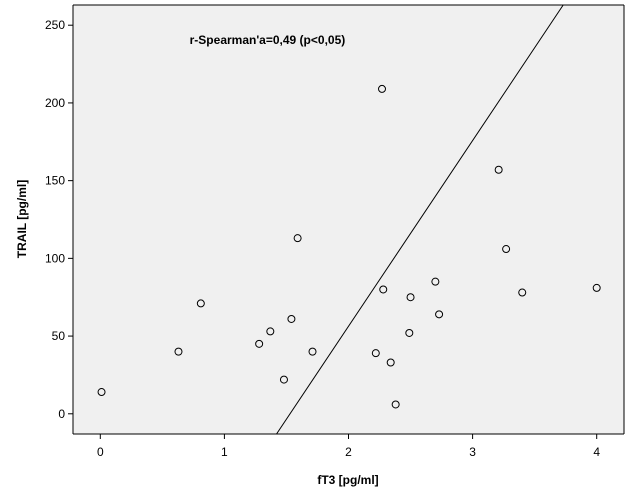 The width and height of the screenshot is (625, 500). What do you see at coordinates (224, 452) in the screenshot?
I see `x-tick-label: 1` at bounding box center [224, 452].